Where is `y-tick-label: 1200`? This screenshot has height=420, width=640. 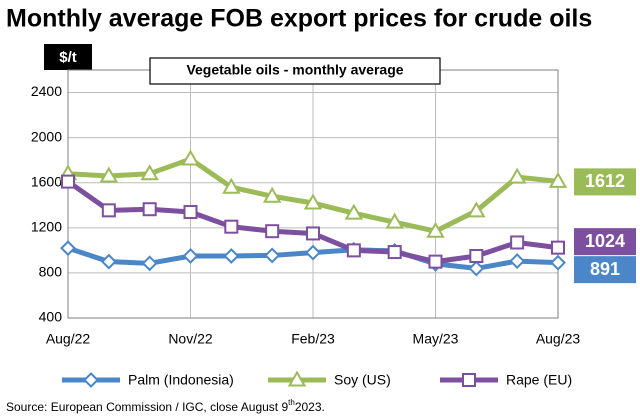
y-tick-label: 1200 is located at coordinates (46, 227).